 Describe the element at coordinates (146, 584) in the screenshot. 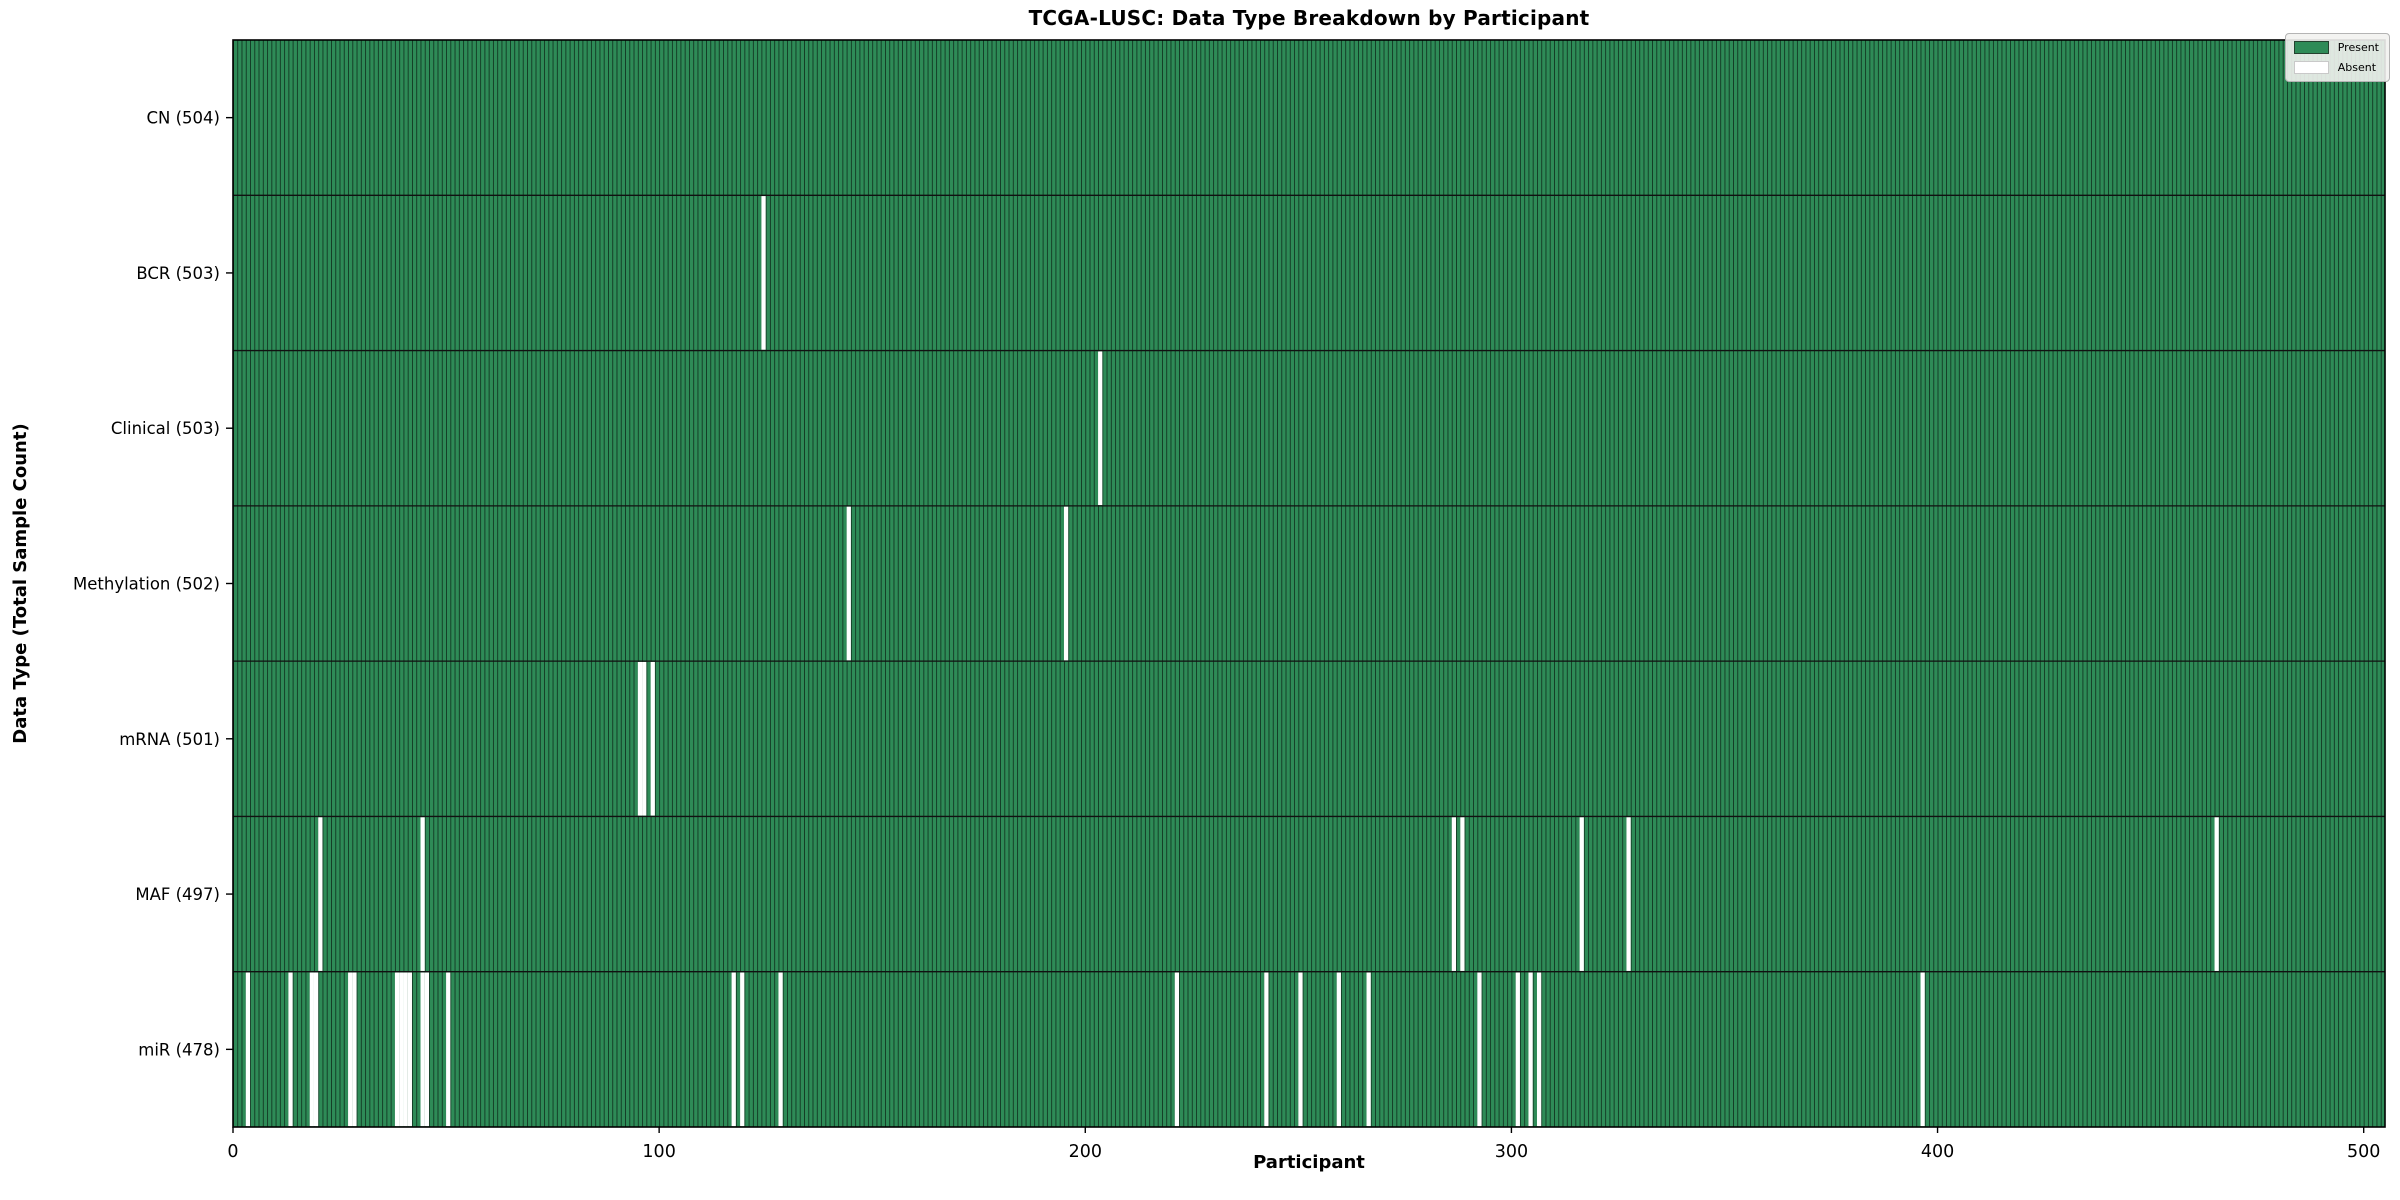

I see `row-label-Methylation: Methylation (502)` at that location.